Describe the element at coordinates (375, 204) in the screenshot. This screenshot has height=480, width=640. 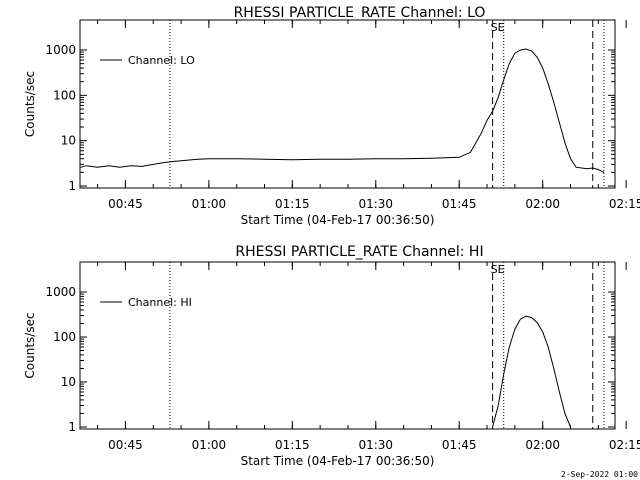
I see `panel-1-x-tick-label: 01:30` at that location.